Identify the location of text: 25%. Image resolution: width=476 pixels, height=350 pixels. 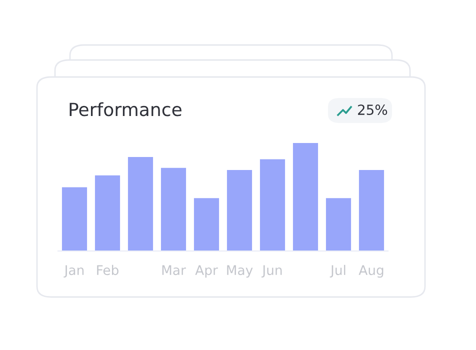
(373, 110).